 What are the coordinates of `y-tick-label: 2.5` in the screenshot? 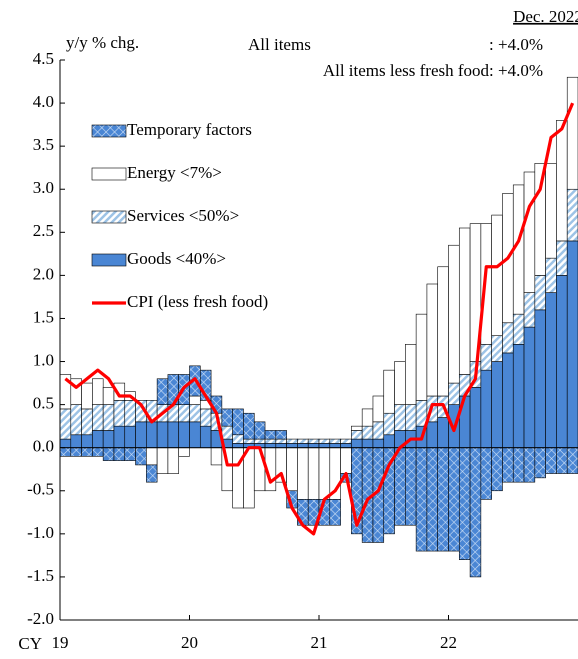 It's located at (43, 230).